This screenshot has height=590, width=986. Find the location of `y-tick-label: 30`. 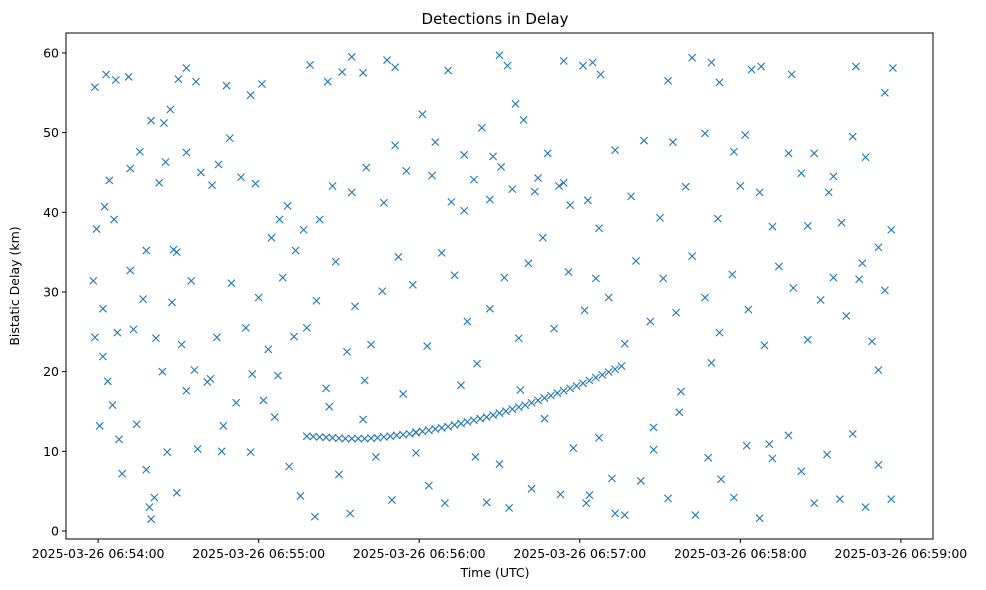

y-tick-label: 30 is located at coordinates (51, 291).